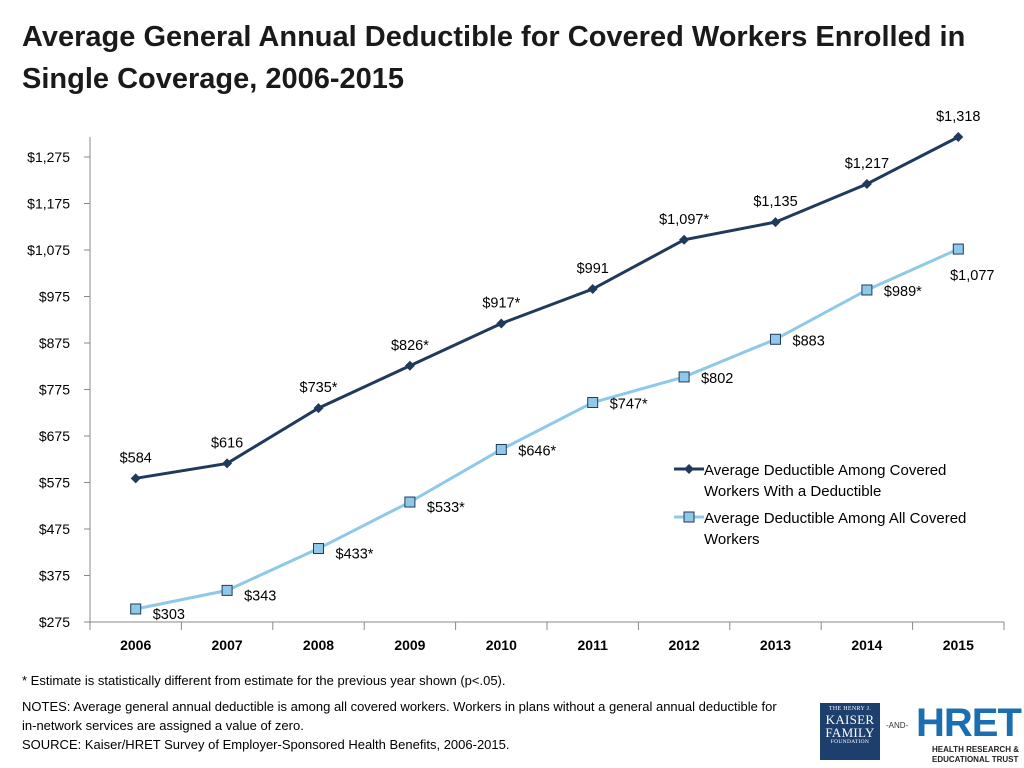 The image size is (1024, 768). I want to click on and-separator: -AND-, so click(897, 725).